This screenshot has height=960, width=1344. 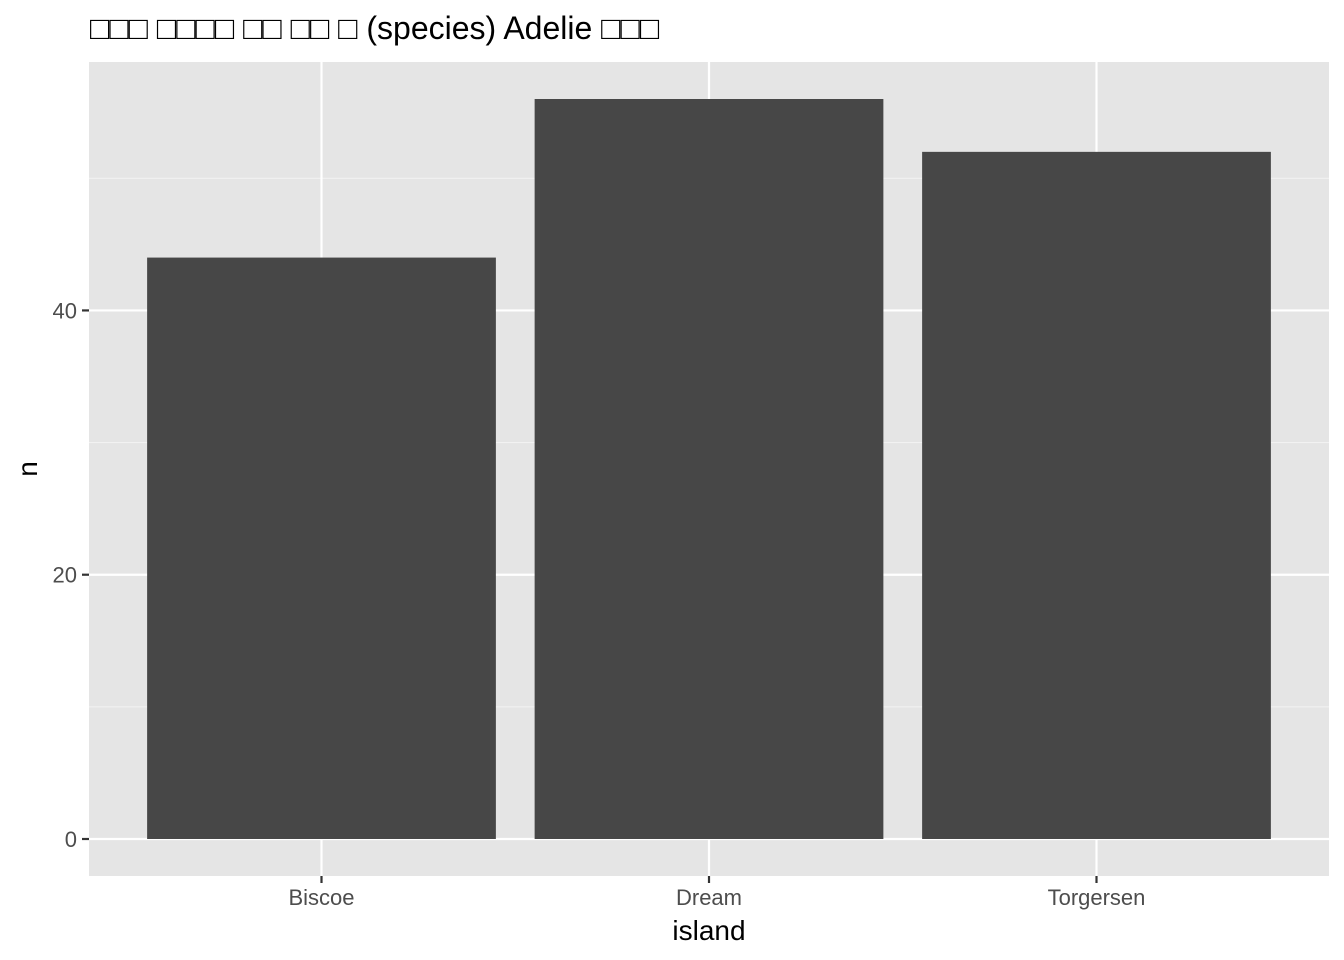 What do you see at coordinates (65, 310) in the screenshot?
I see `y-tick-label: 40` at bounding box center [65, 310].